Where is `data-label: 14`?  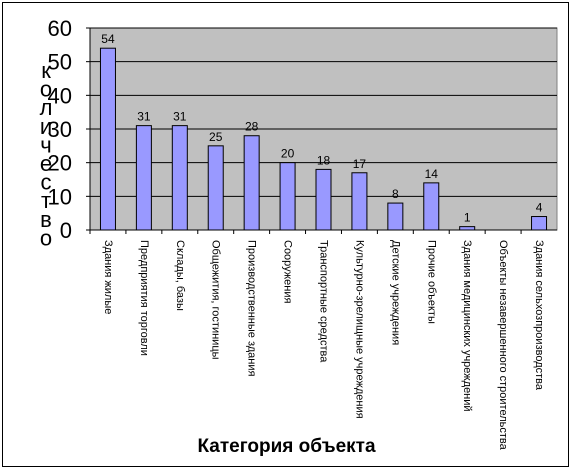 data-label: 14 is located at coordinates (432, 174).